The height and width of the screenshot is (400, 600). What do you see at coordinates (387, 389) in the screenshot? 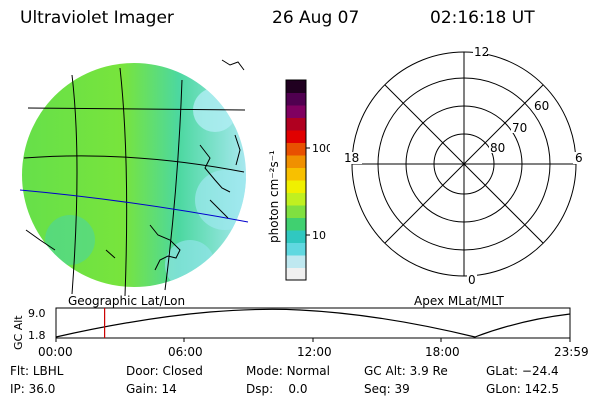
I see `status-seq: Seq: 39` at bounding box center [387, 389].